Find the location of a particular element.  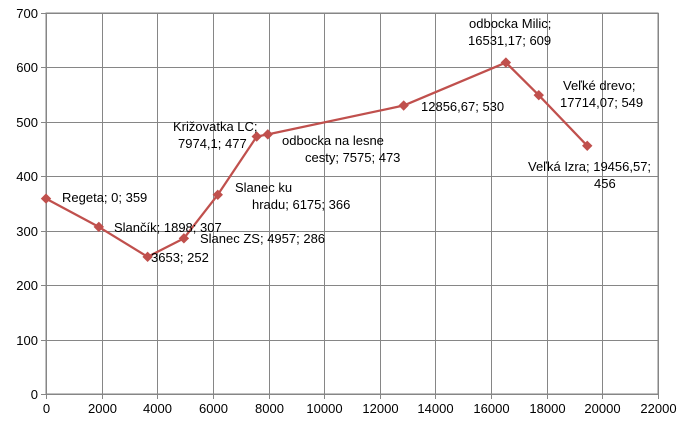

x-tick-label: 4000 is located at coordinates (157, 408).